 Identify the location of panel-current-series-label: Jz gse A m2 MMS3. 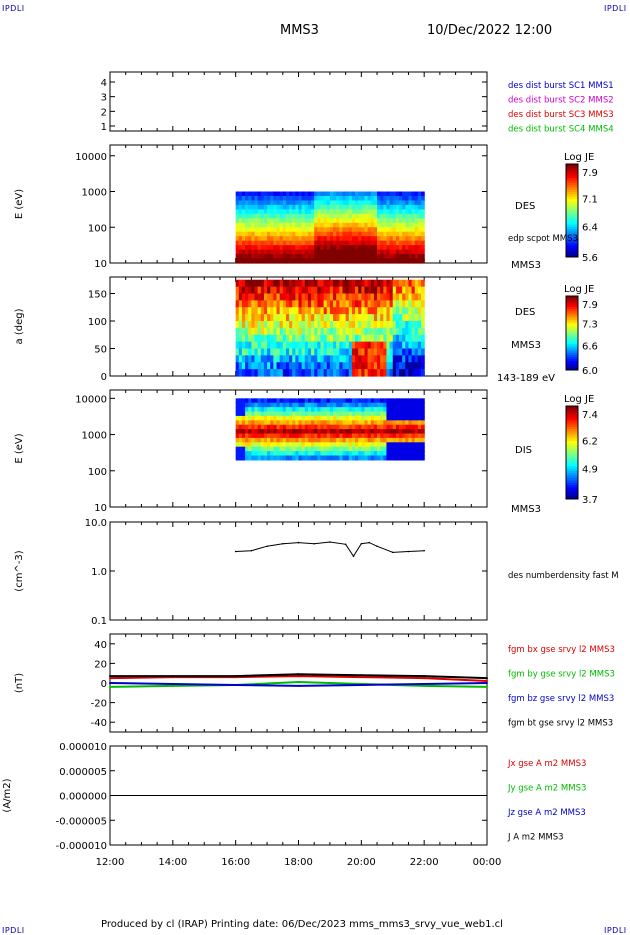
(546, 813).